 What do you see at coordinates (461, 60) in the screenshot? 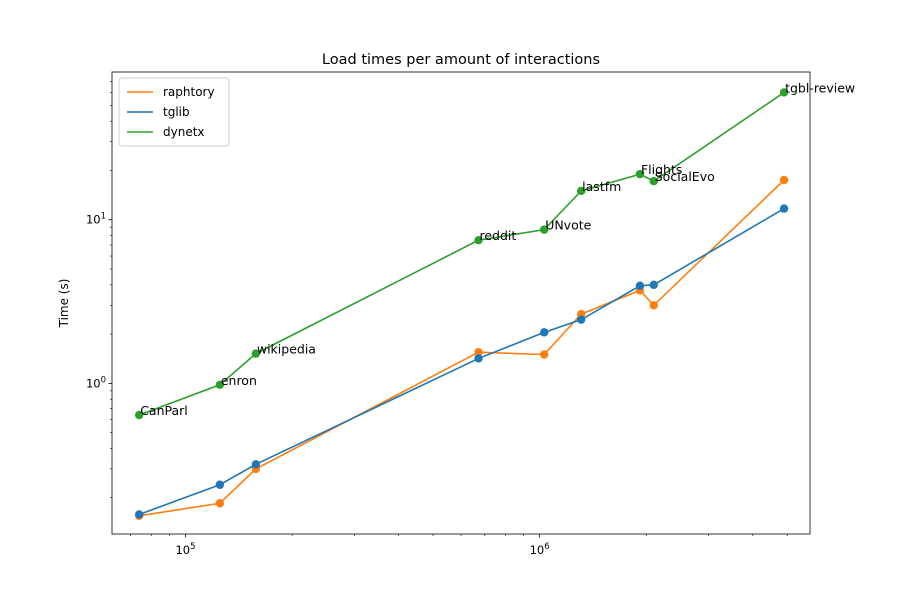
I see `chart-title: Load times per amount of interactions` at bounding box center [461, 60].